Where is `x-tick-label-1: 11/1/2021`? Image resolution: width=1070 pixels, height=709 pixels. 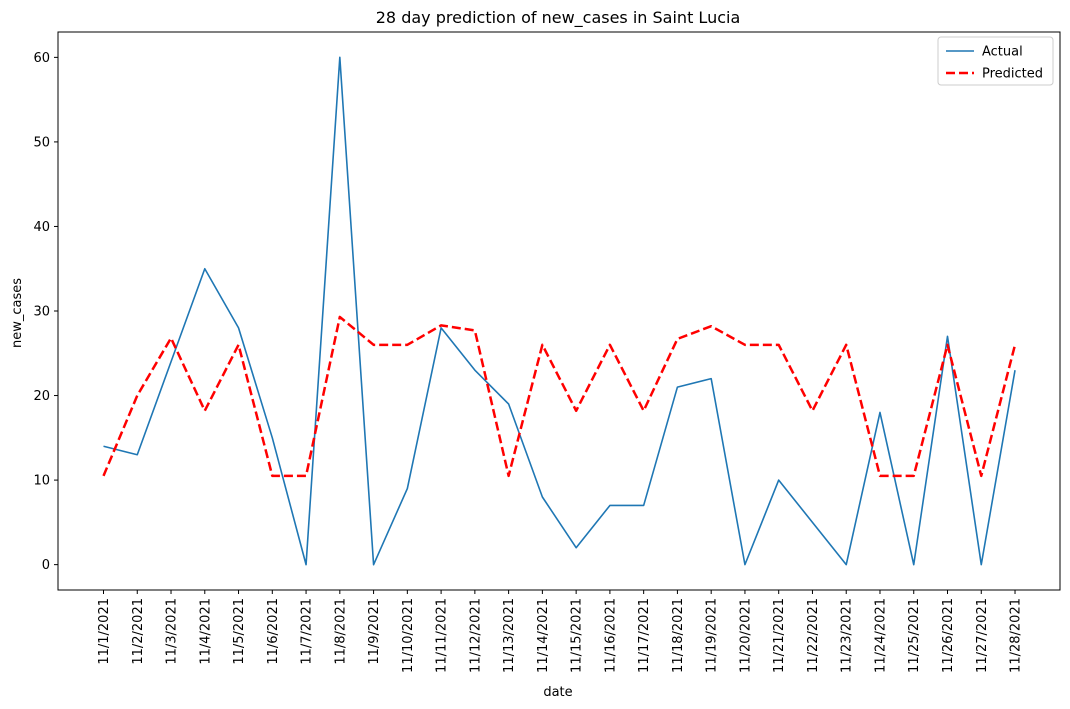 x-tick-label-1: 11/1/2021 is located at coordinates (104, 631).